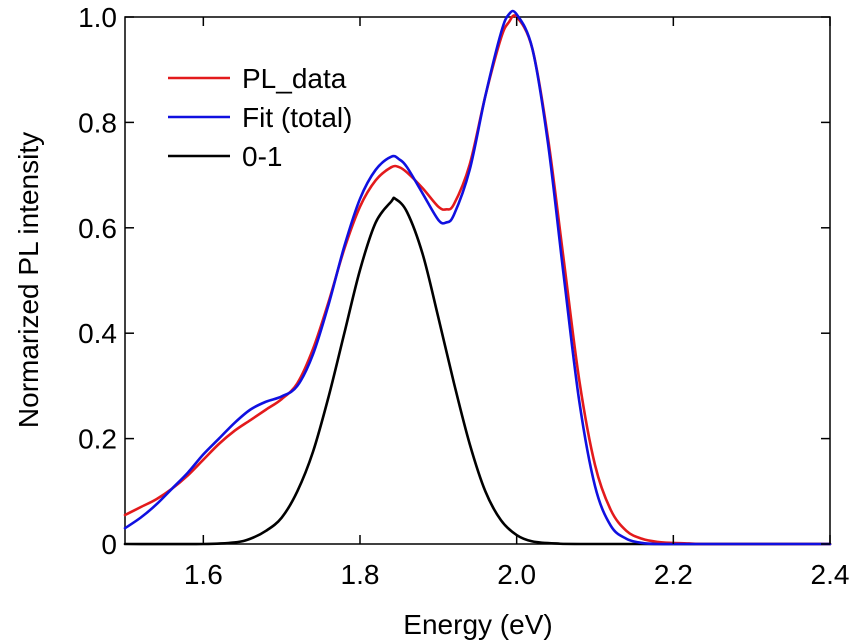 The width and height of the screenshot is (858, 644). I want to click on x-tick-label: 1.6, so click(203, 574).